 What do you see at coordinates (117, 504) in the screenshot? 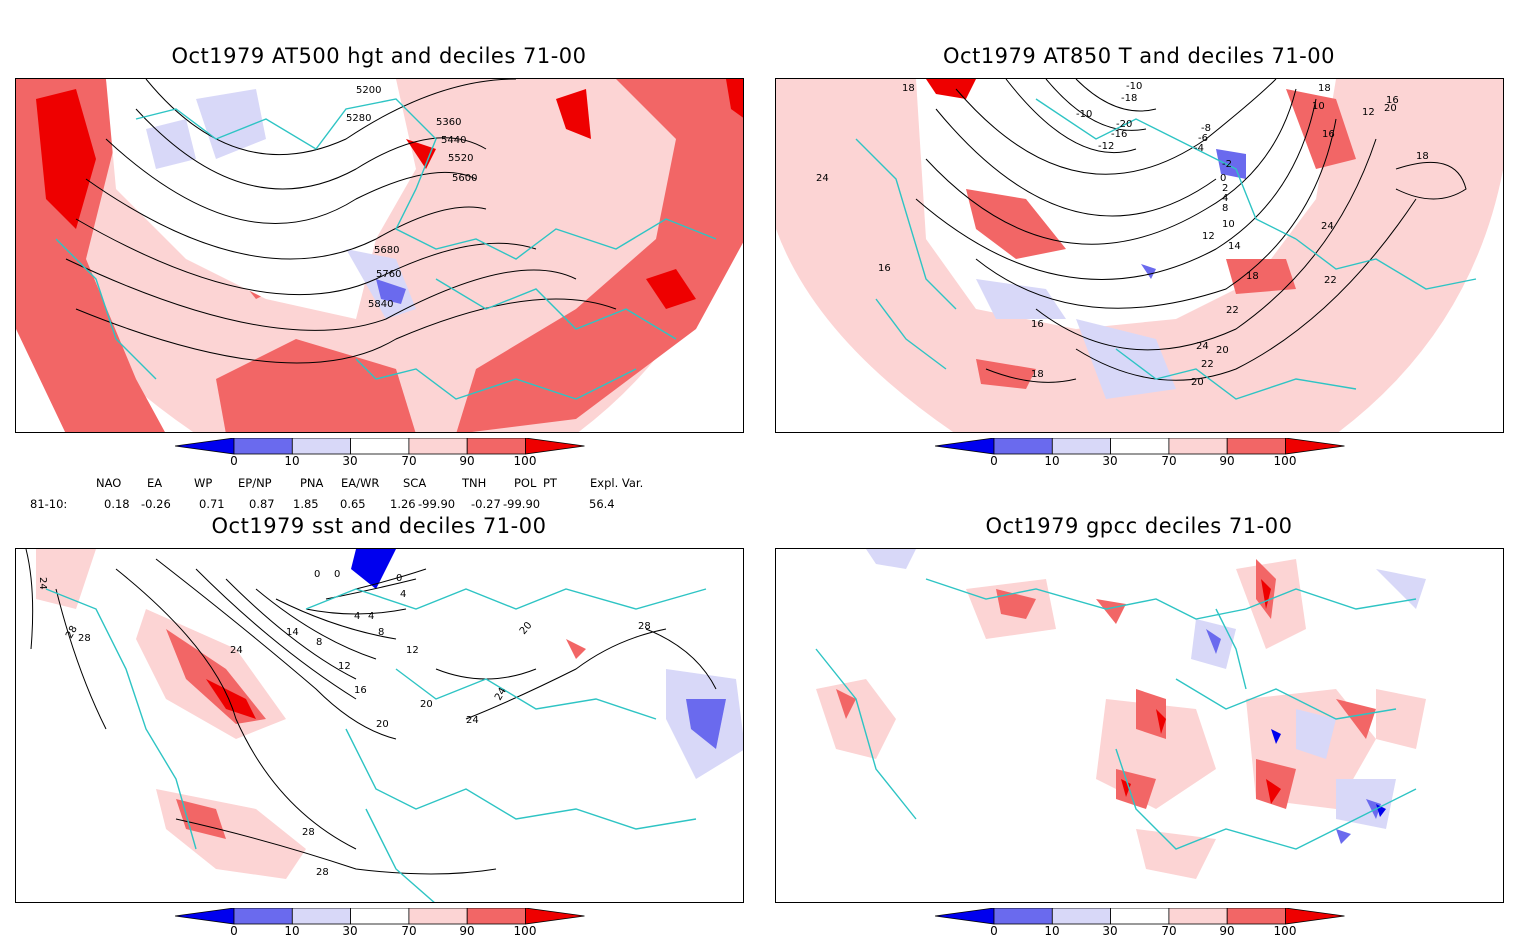
I see `index-value: 0.18` at bounding box center [117, 504].